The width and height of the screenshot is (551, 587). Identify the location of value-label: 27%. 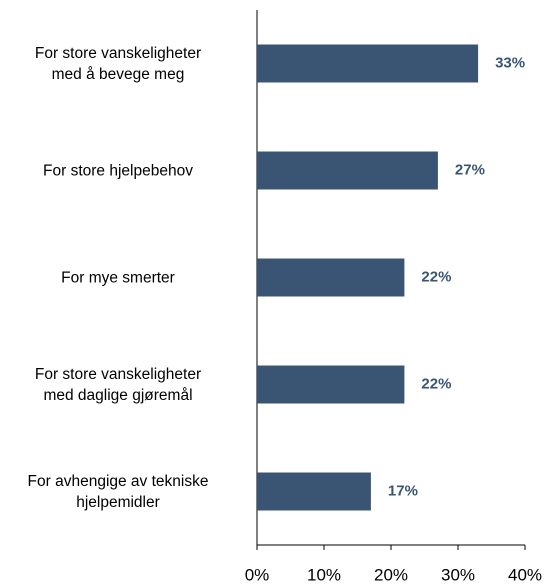
(470, 169).